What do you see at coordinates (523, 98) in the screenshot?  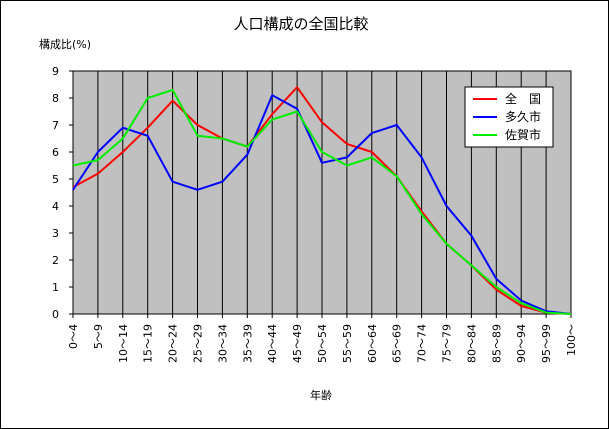 I see `legend-label: 全 国` at bounding box center [523, 98].